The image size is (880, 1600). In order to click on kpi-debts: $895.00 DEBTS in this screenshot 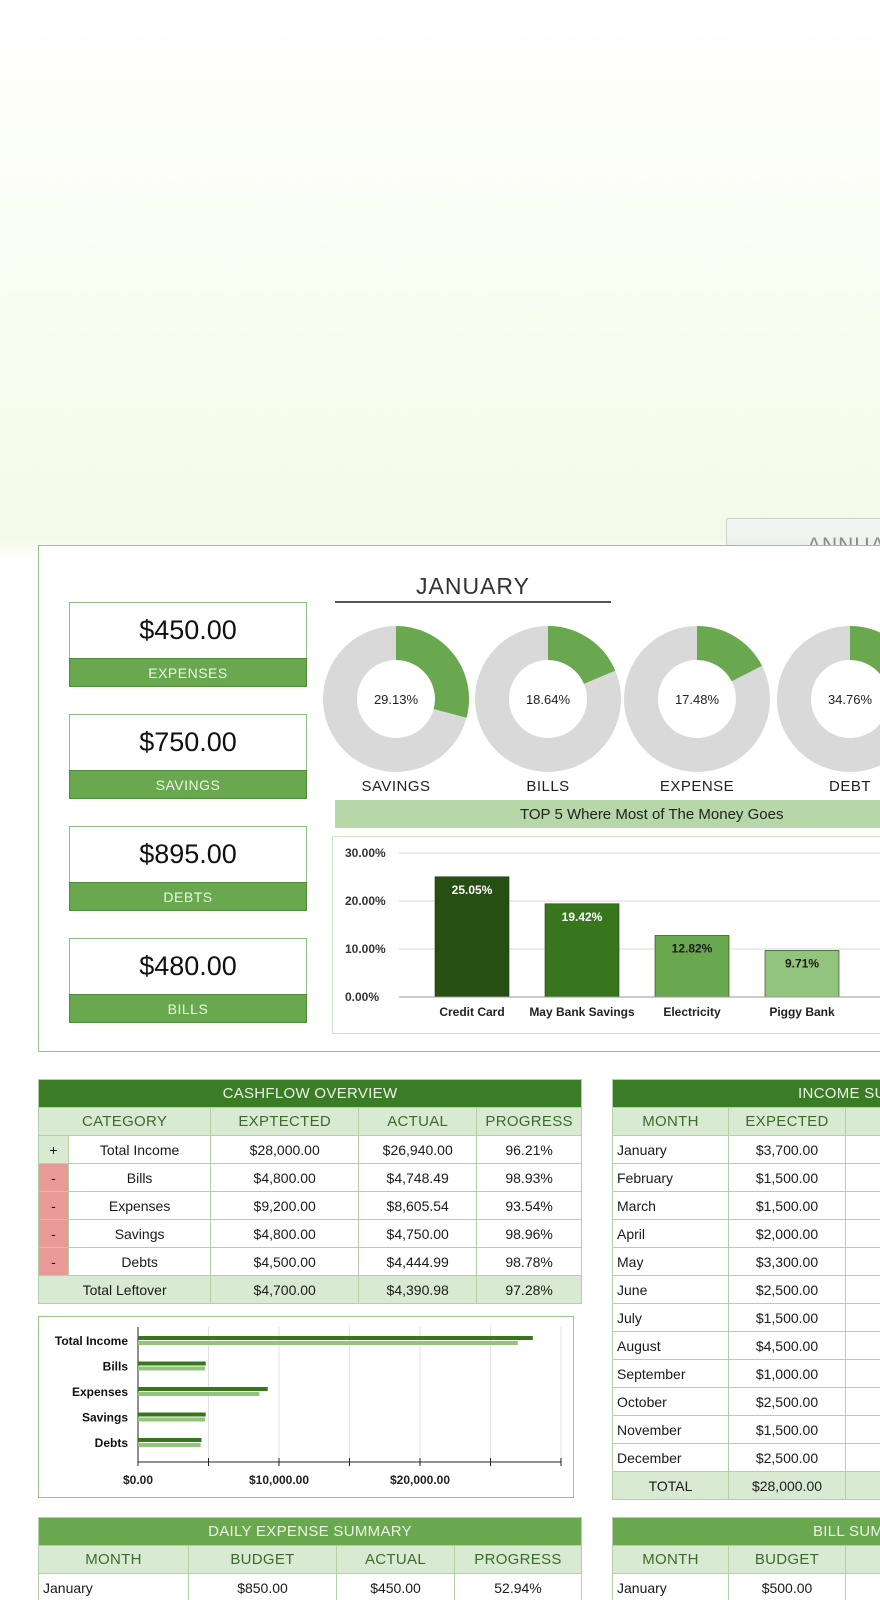, I will do `click(188, 868)`.